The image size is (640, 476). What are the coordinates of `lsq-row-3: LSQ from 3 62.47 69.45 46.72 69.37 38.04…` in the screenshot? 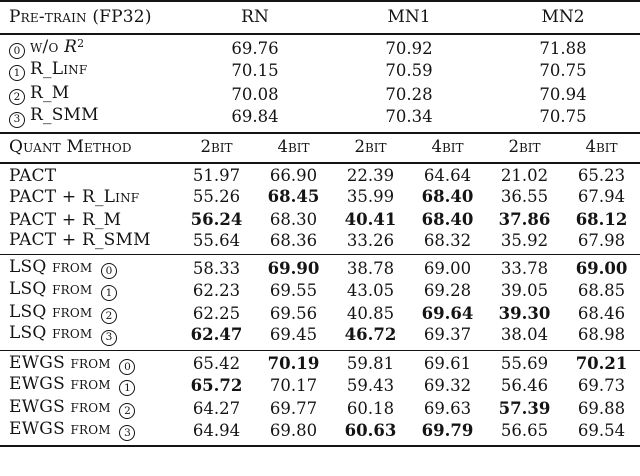 It's located at (320, 337).